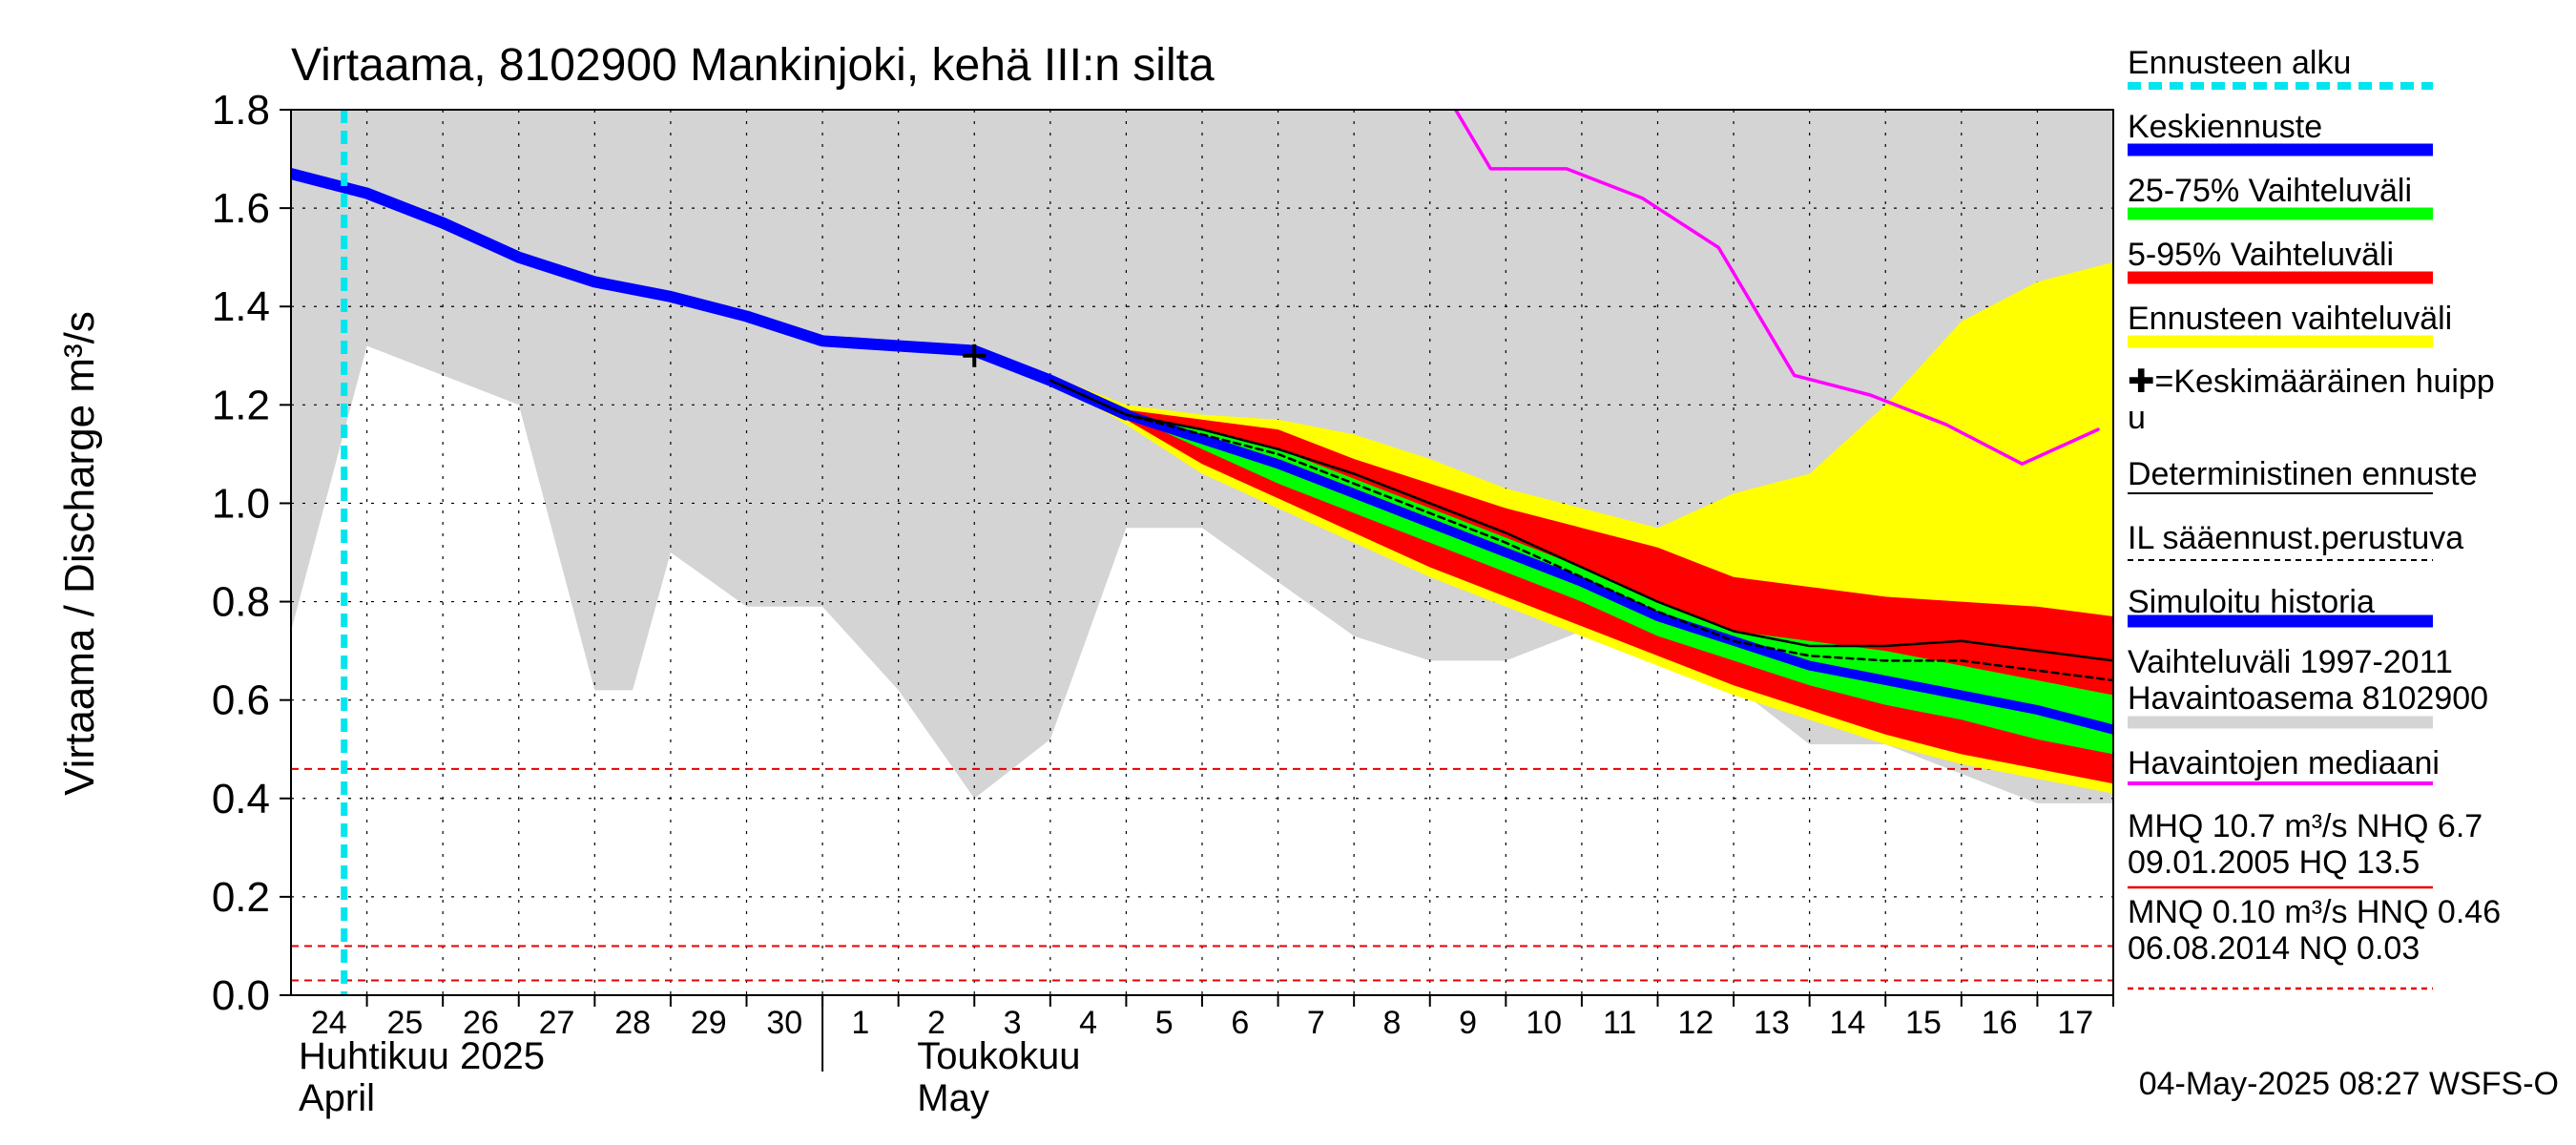 This screenshot has width=2576, height=1145. What do you see at coordinates (860, 1023) in the screenshot?
I see `x-tick-label: 1` at bounding box center [860, 1023].